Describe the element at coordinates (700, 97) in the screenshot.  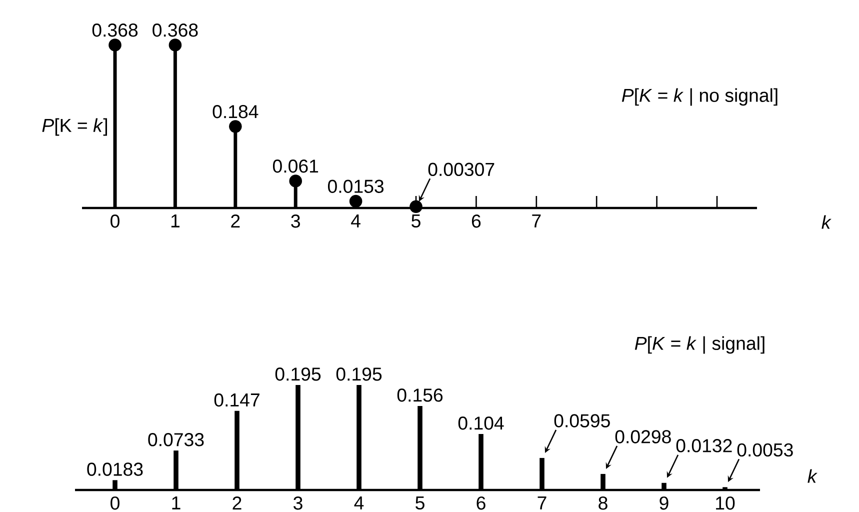
I see `text: P[K = k | no signal]` at that location.